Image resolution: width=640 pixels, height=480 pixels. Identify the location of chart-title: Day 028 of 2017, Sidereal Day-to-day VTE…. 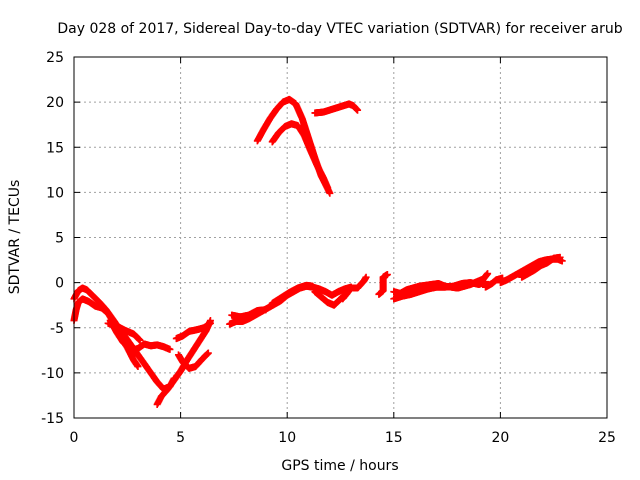
(339, 29).